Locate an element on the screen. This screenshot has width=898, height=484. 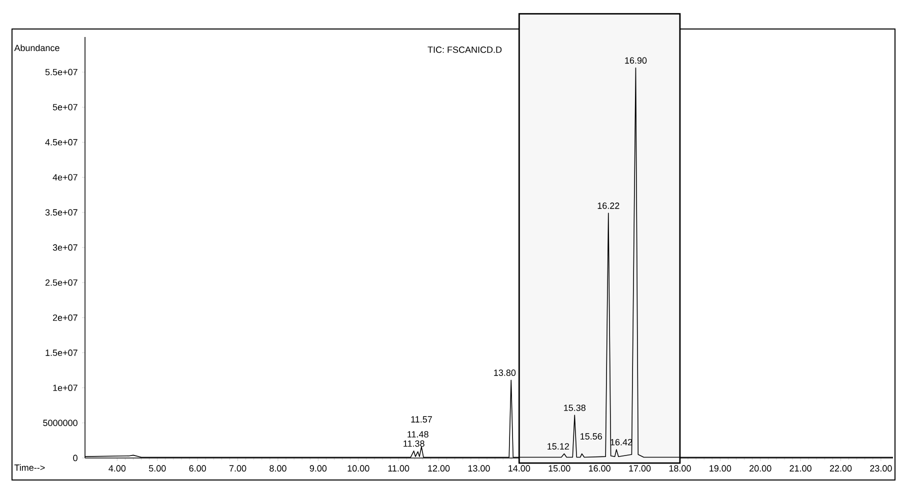
x-tick-label: 6.00 is located at coordinates (197, 468).